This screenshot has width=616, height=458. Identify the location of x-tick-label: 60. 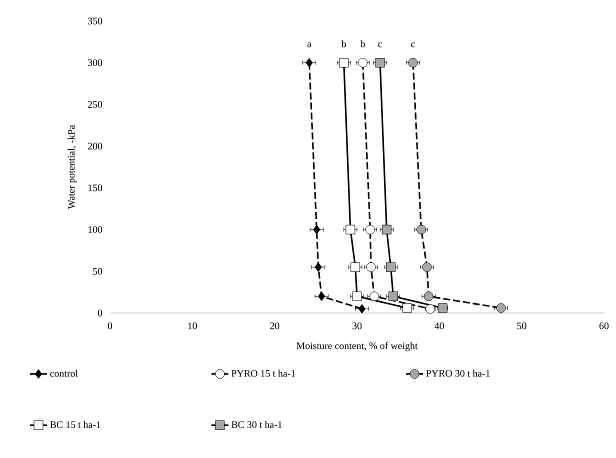
(604, 326).